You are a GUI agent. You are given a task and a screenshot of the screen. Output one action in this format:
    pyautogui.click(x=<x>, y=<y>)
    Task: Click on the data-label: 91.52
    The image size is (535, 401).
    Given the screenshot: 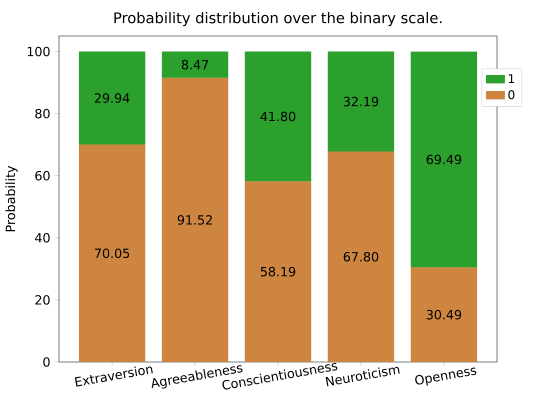 What is the action you would take?
    pyautogui.click(x=195, y=220)
    